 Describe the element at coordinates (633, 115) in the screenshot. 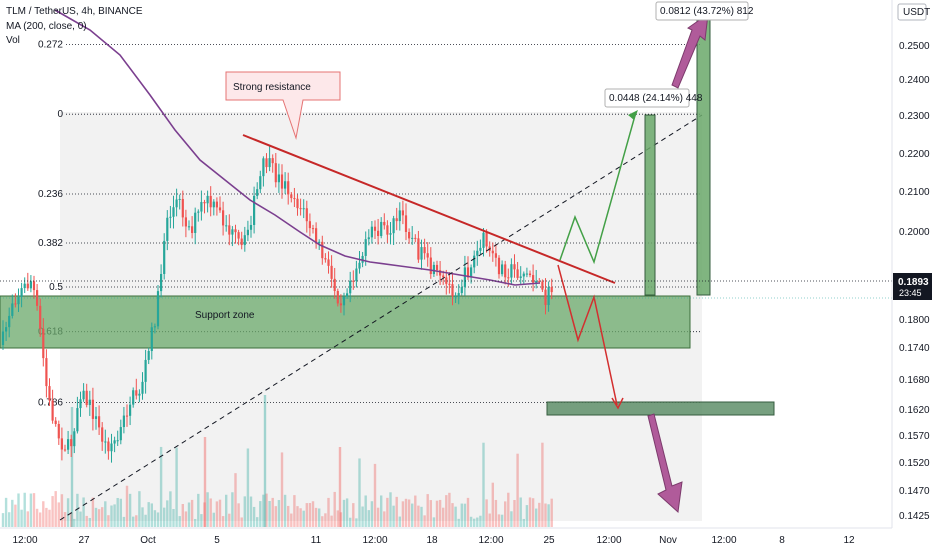

I see `bullish-projection-arrowhead` at that location.